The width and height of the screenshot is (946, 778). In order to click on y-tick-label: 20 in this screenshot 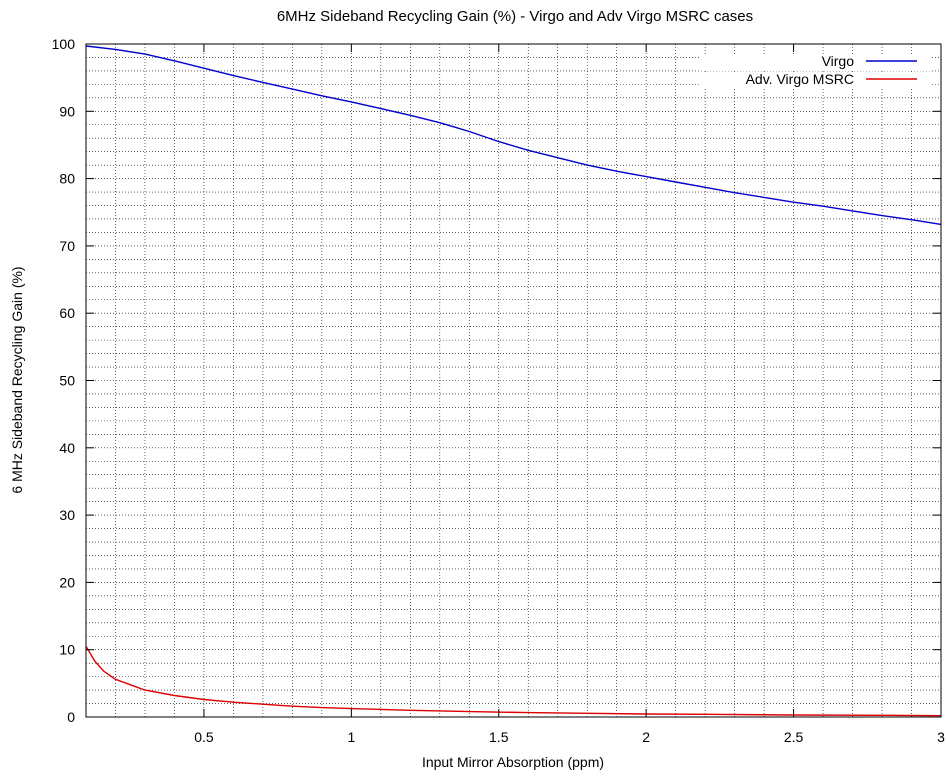, I will do `click(67, 582)`.